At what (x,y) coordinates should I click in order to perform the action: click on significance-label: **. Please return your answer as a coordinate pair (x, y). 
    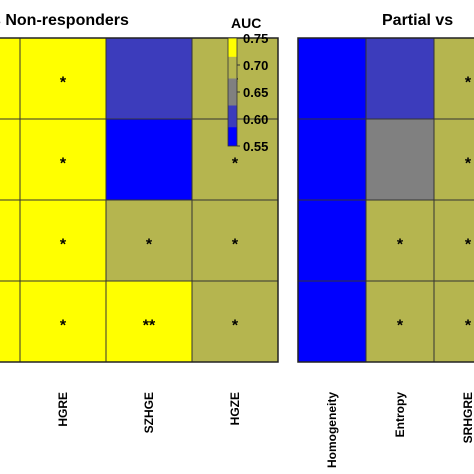
    Looking at the image, I should click on (149, 326).